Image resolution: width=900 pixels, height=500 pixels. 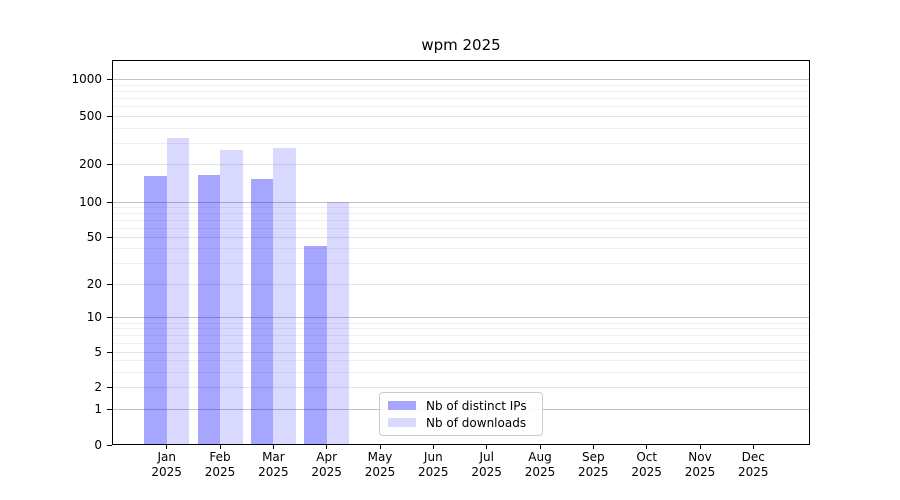 I want to click on x-tick-label-dec: Dec 2025, so click(x=753, y=464).